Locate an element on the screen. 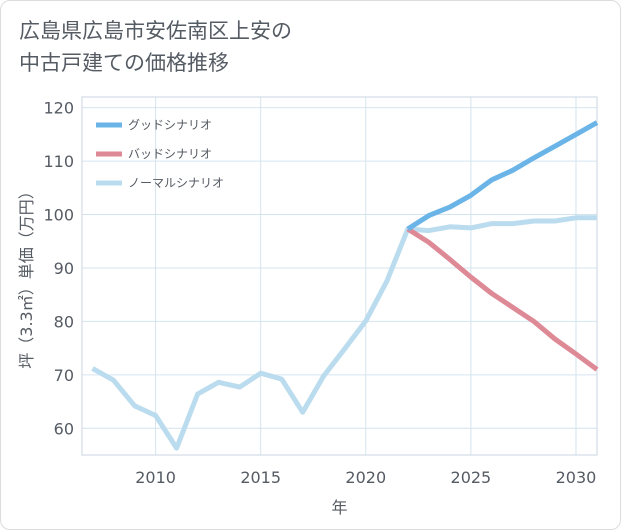 The width and height of the screenshot is (621, 530). y-tick-label: 110 is located at coordinates (58, 161).